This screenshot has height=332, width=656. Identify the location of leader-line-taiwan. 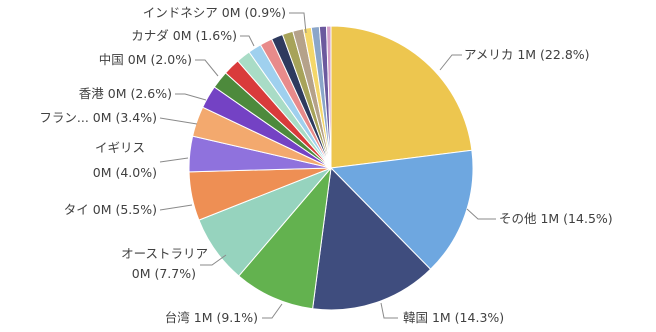
(272, 311).